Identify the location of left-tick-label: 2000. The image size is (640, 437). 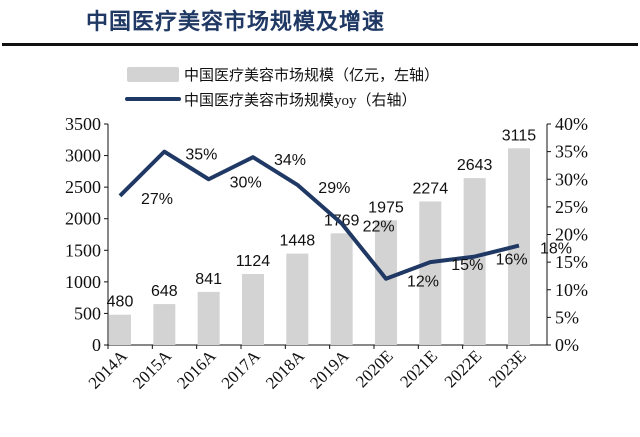
(83, 219).